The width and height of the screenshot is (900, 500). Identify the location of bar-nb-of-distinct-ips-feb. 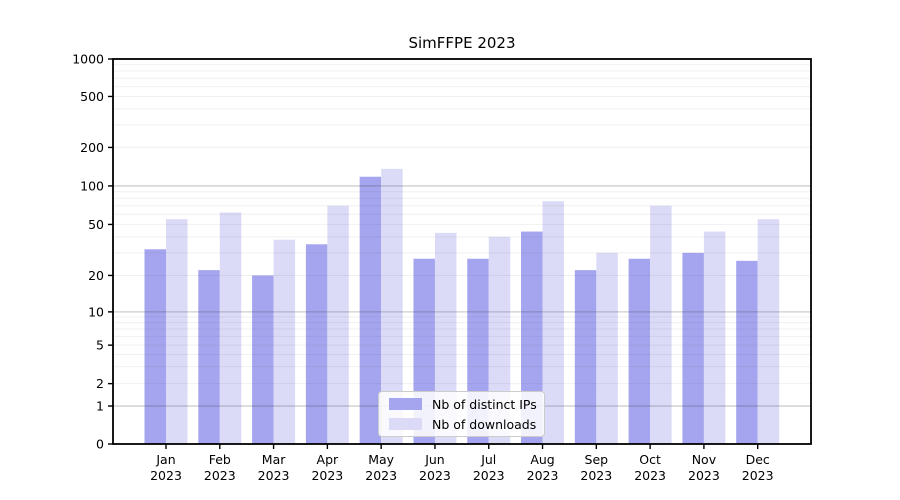
(209, 357).